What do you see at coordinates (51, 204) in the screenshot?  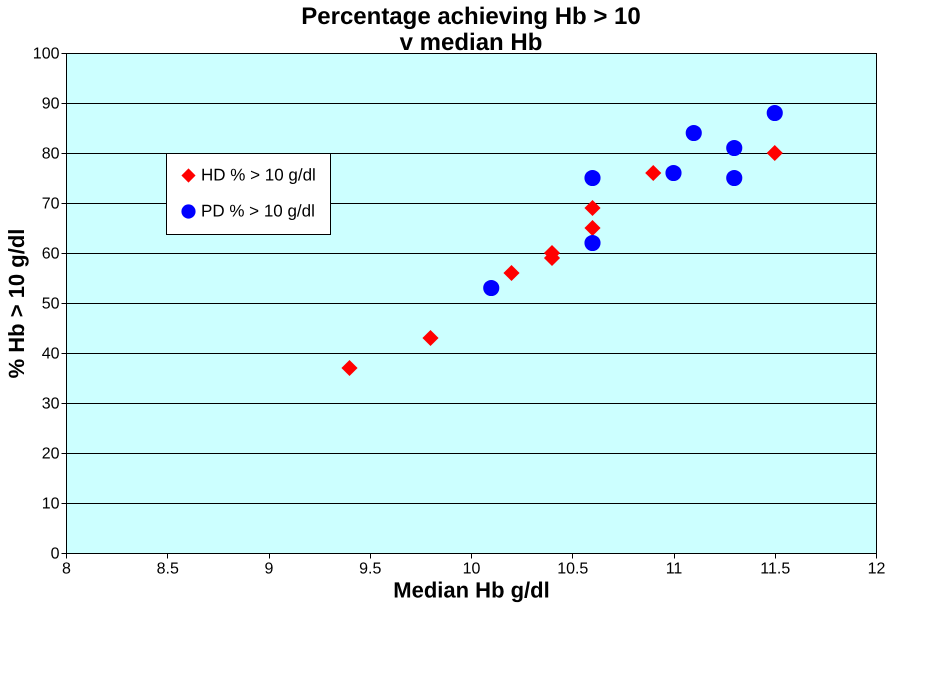 I see `y-tick-label: 70` at bounding box center [51, 204].